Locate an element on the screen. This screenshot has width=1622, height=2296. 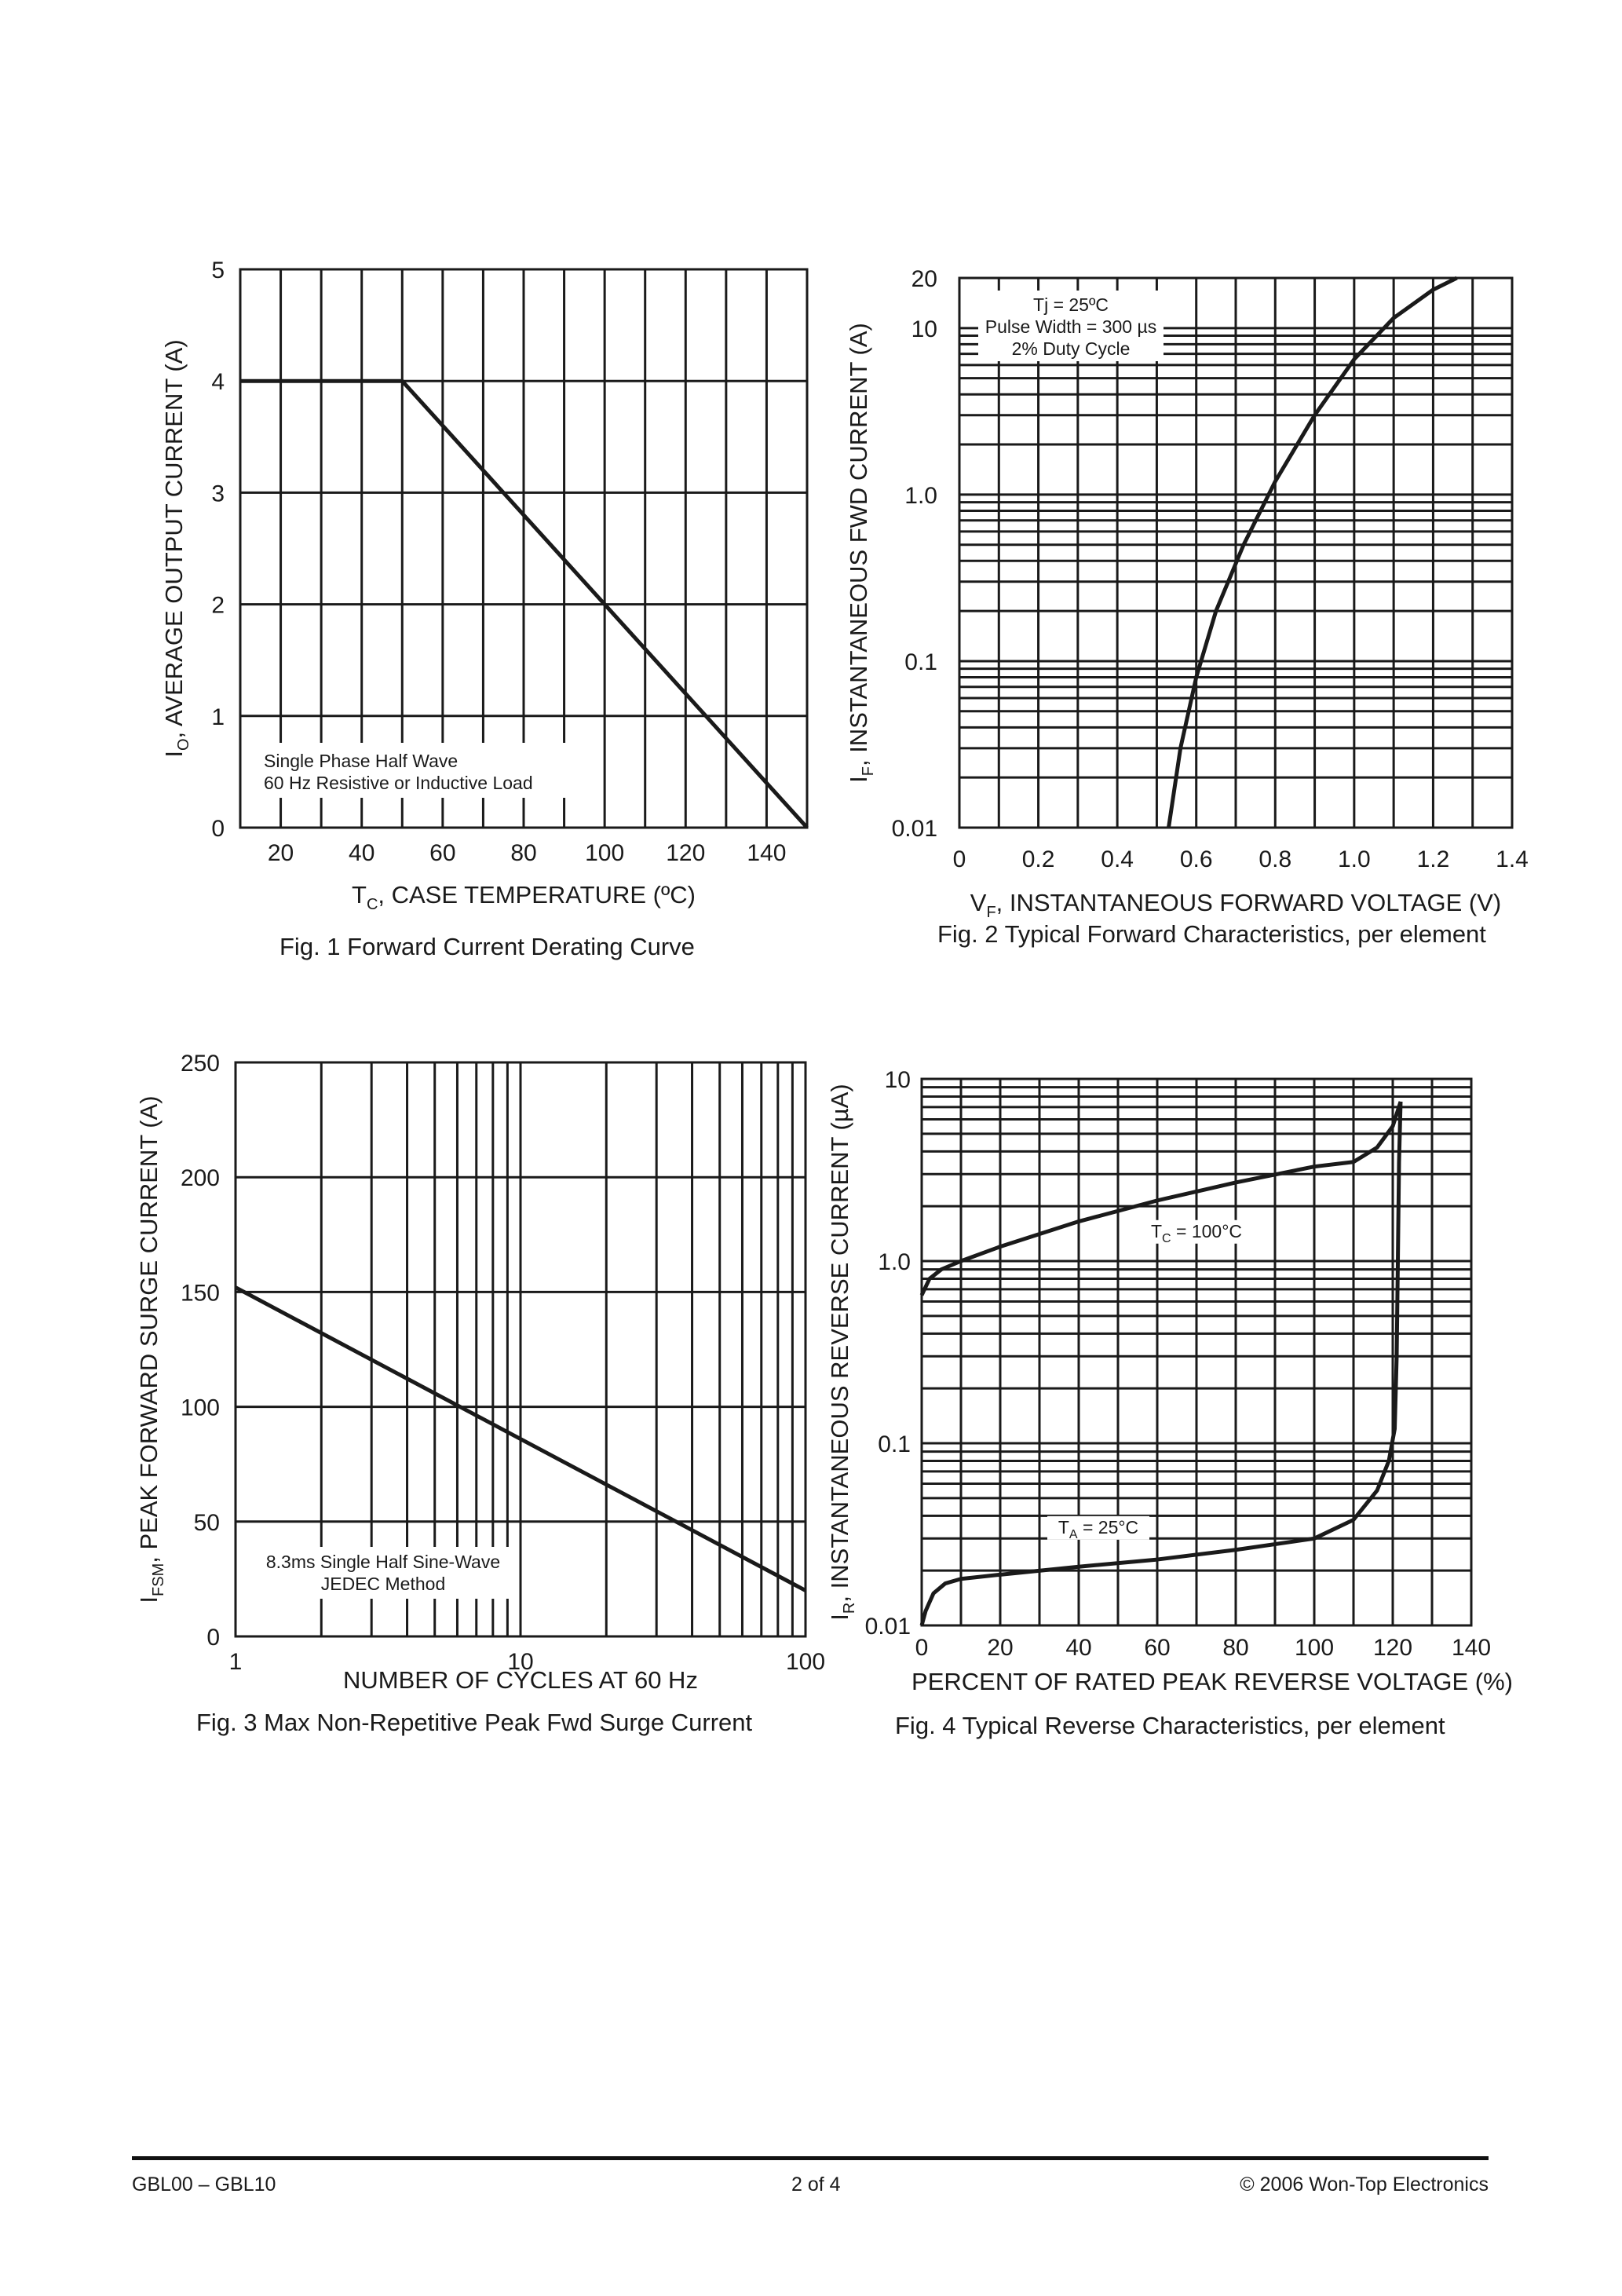
fig3-y-tick: 100 is located at coordinates (200, 1408).